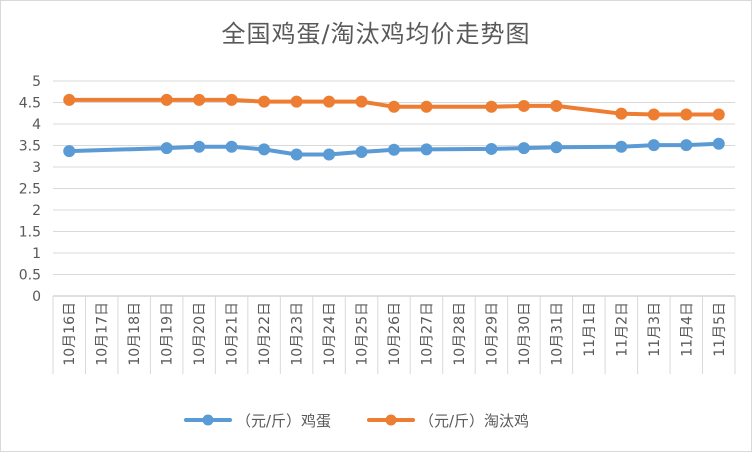 Image resolution: width=752 pixels, height=452 pixels. What do you see at coordinates (36, 125) in the screenshot?
I see `y-tick-label: 4` at bounding box center [36, 125].